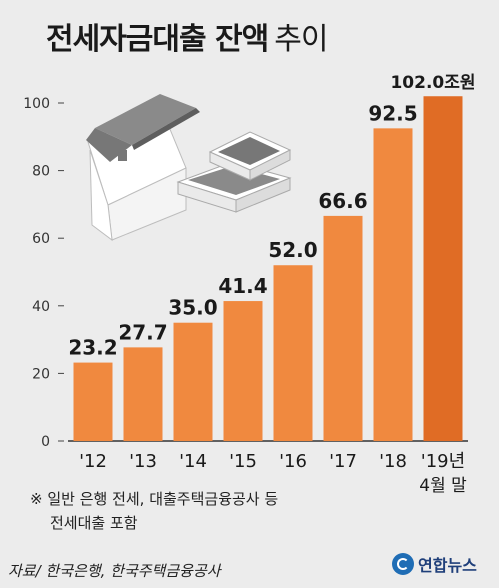 This screenshot has height=588, width=499. I want to click on x-tick-label: '15, so click(243, 461).